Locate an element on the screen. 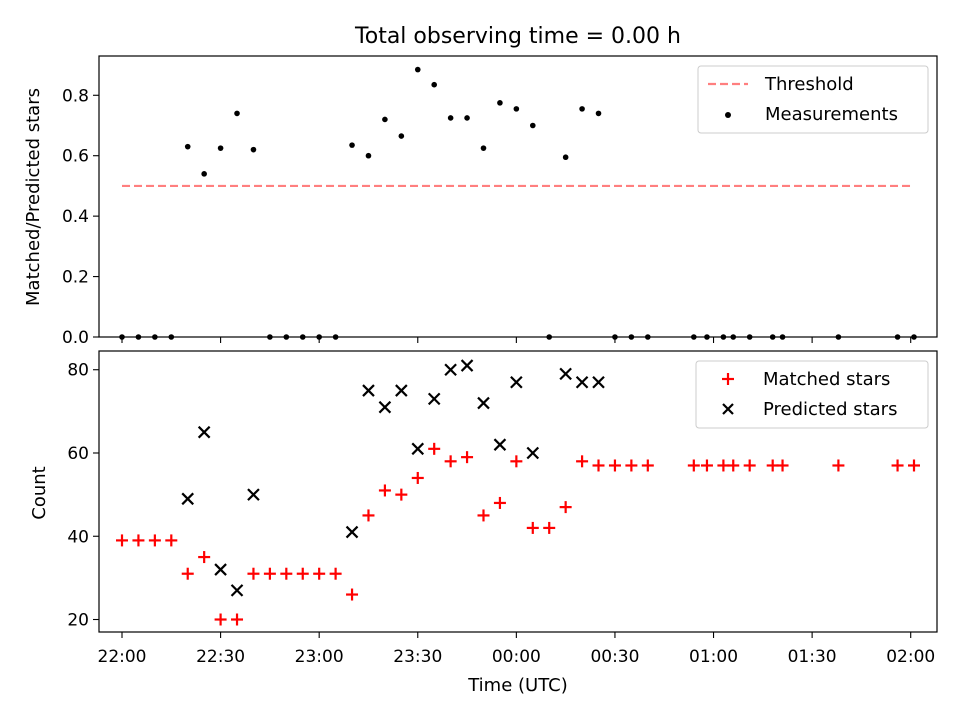  top-y-tick: 0.6 is located at coordinates (80, 157).